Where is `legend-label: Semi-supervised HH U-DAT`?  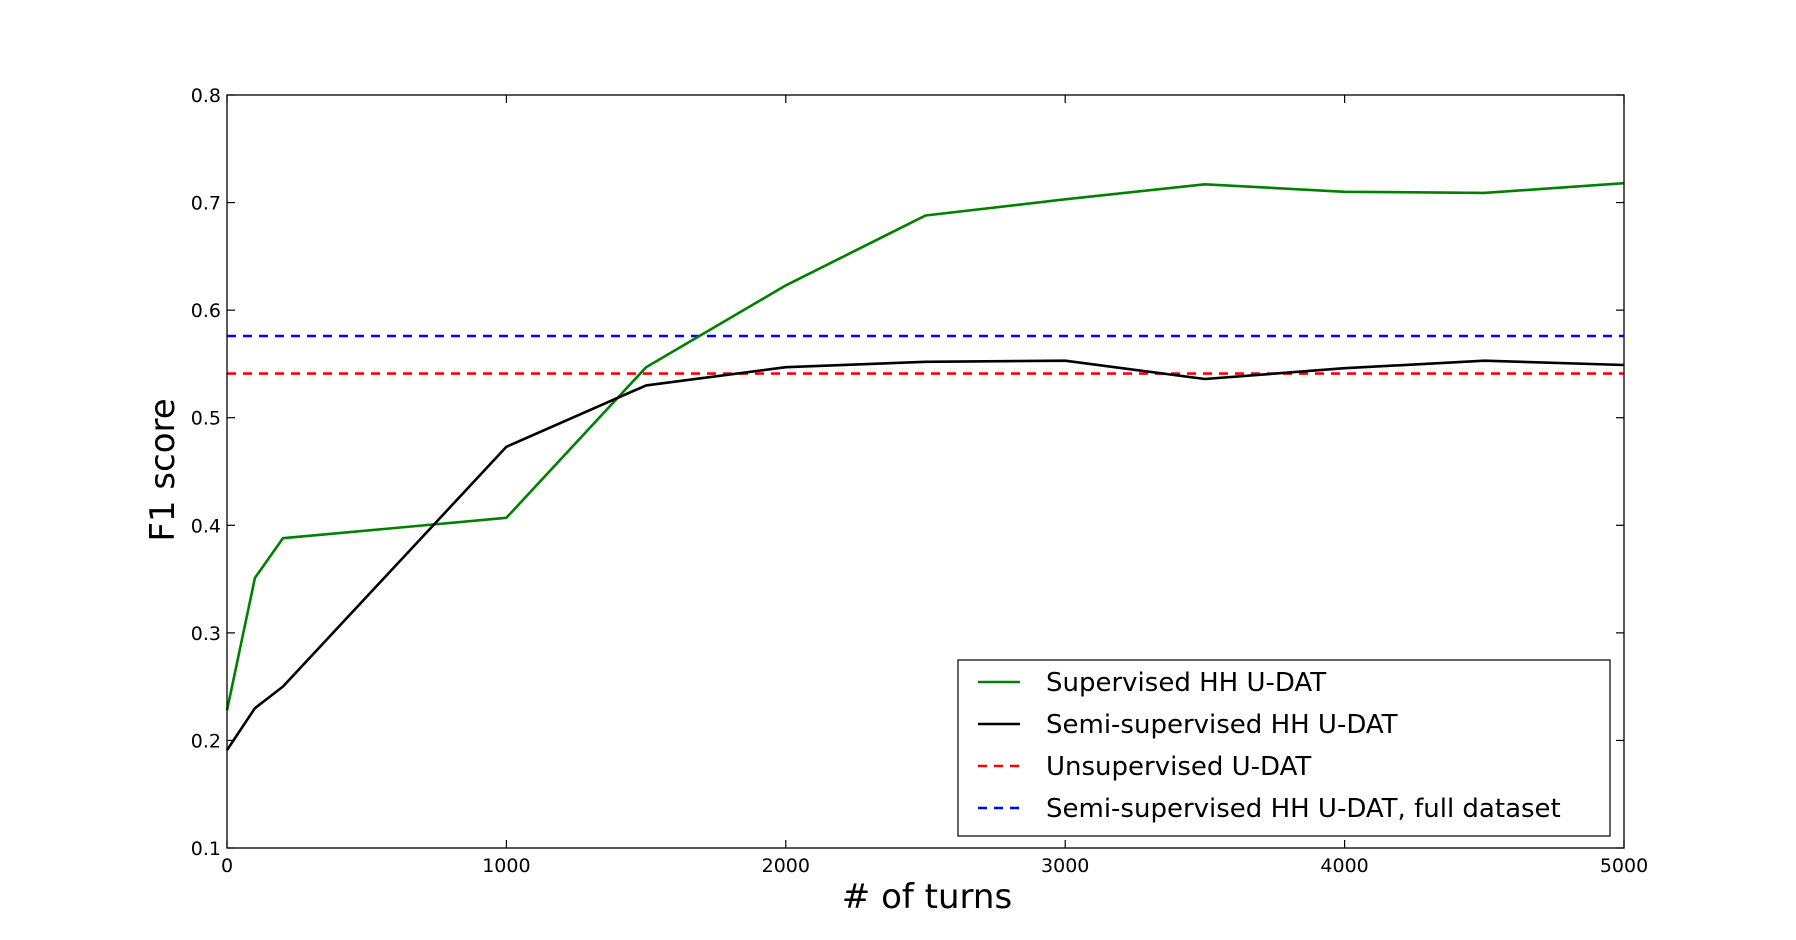 legend-label: Semi-supervised HH U-DAT is located at coordinates (1222, 725).